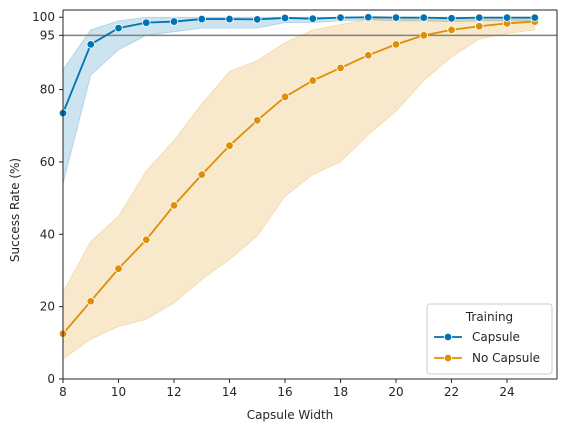 This screenshot has width=568, height=432. I want to click on legend-title: Training, so click(489, 317).